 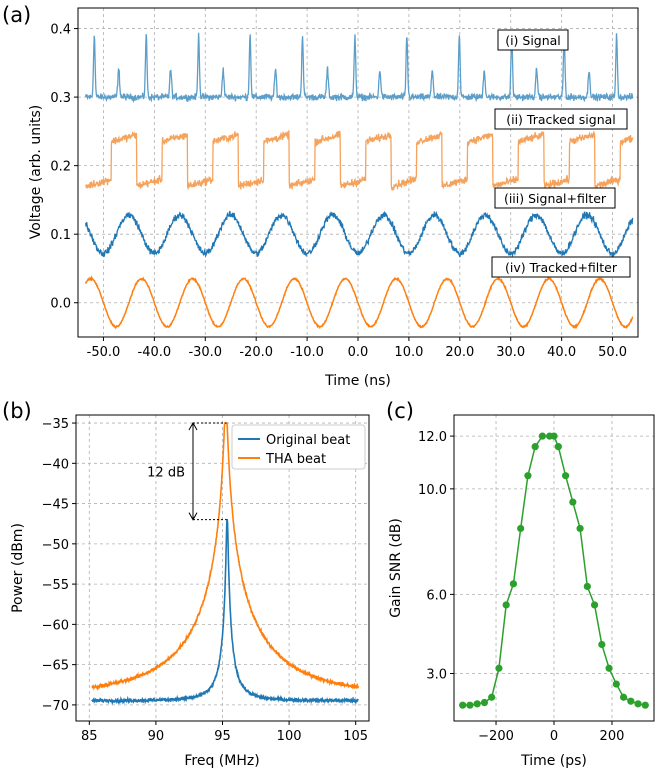 I want to click on panel-b-legend: Original beat THA beat, so click(x=298, y=447).